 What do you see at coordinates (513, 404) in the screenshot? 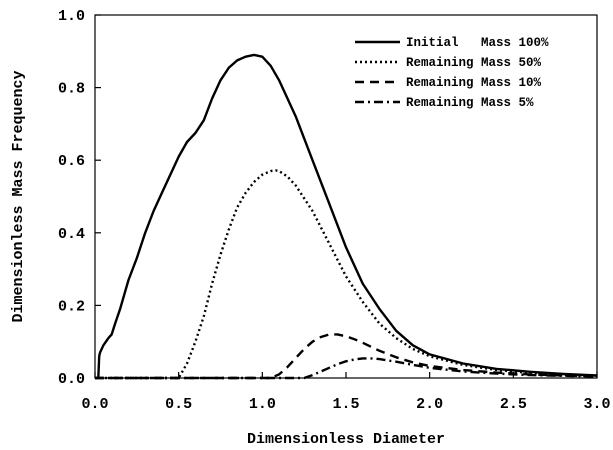
I see `x-tick-label: 2.5` at bounding box center [513, 404].